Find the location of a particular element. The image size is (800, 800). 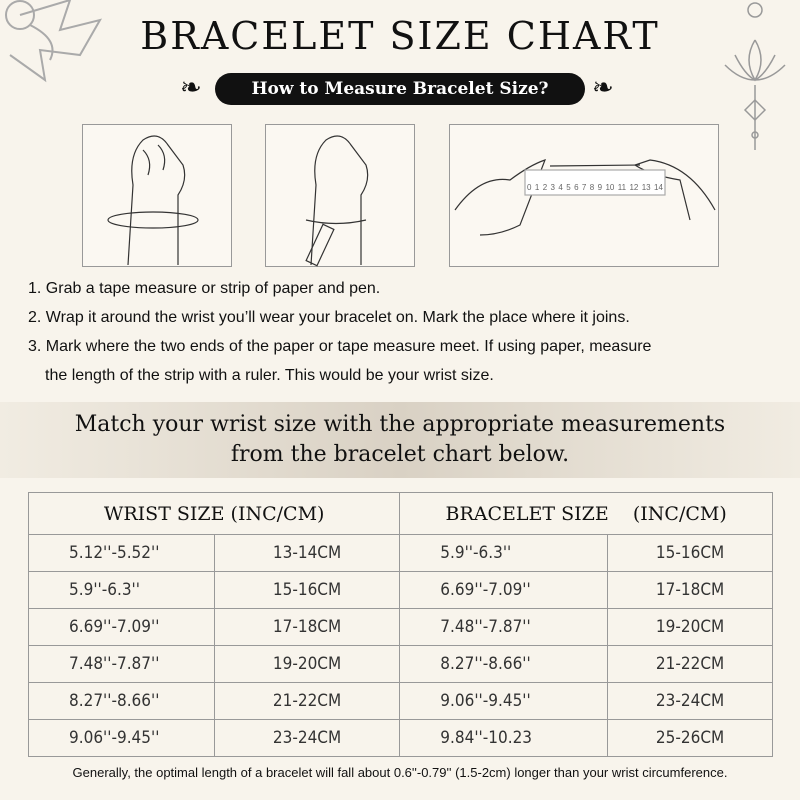

table-row: 6.69''-7.09'' 17-18CM 7.48''-7.87'' 19-20CM is located at coordinates (400, 627).